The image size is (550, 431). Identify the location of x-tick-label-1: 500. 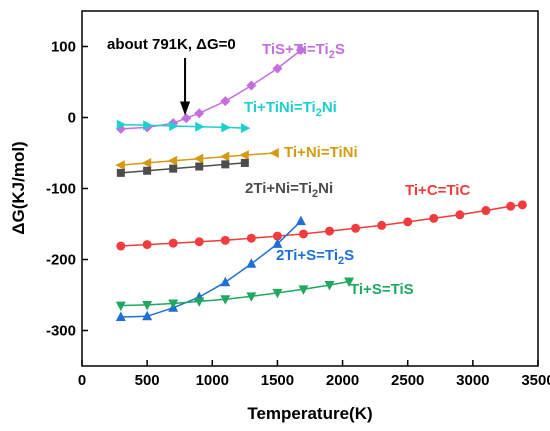
(147, 380).